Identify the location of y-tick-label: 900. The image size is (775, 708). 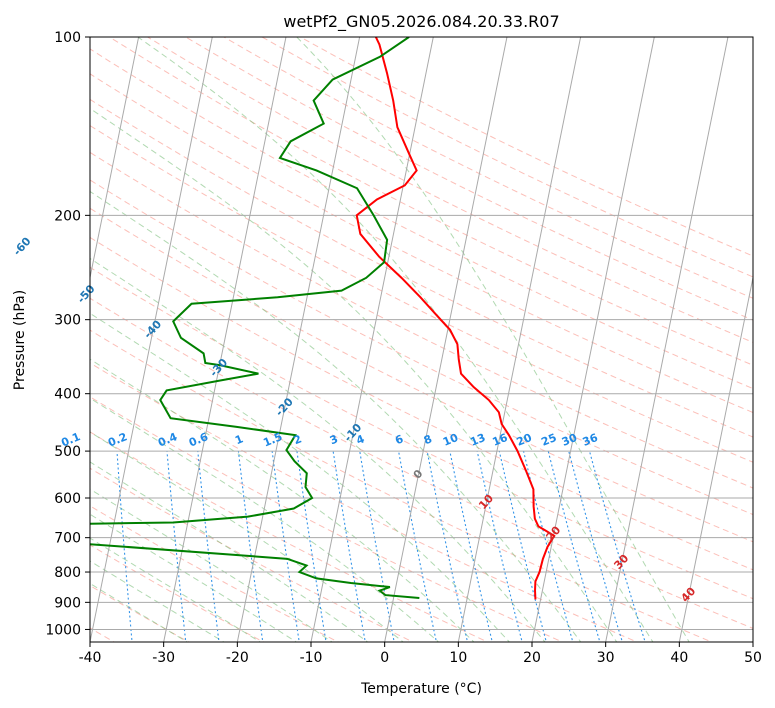
(67, 603).